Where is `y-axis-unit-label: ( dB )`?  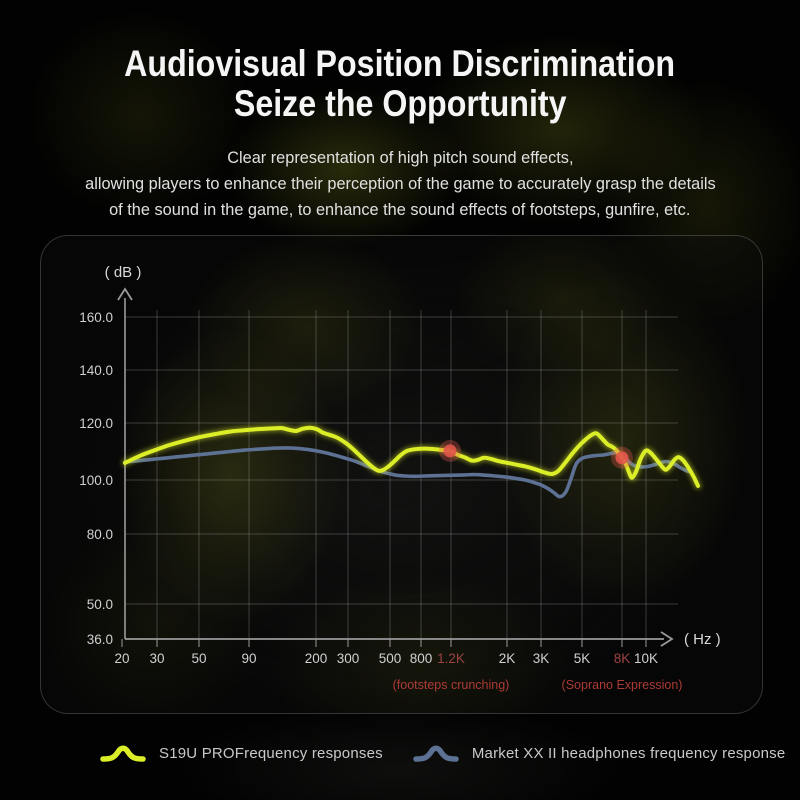 y-axis-unit-label: ( dB ) is located at coordinates (123, 272).